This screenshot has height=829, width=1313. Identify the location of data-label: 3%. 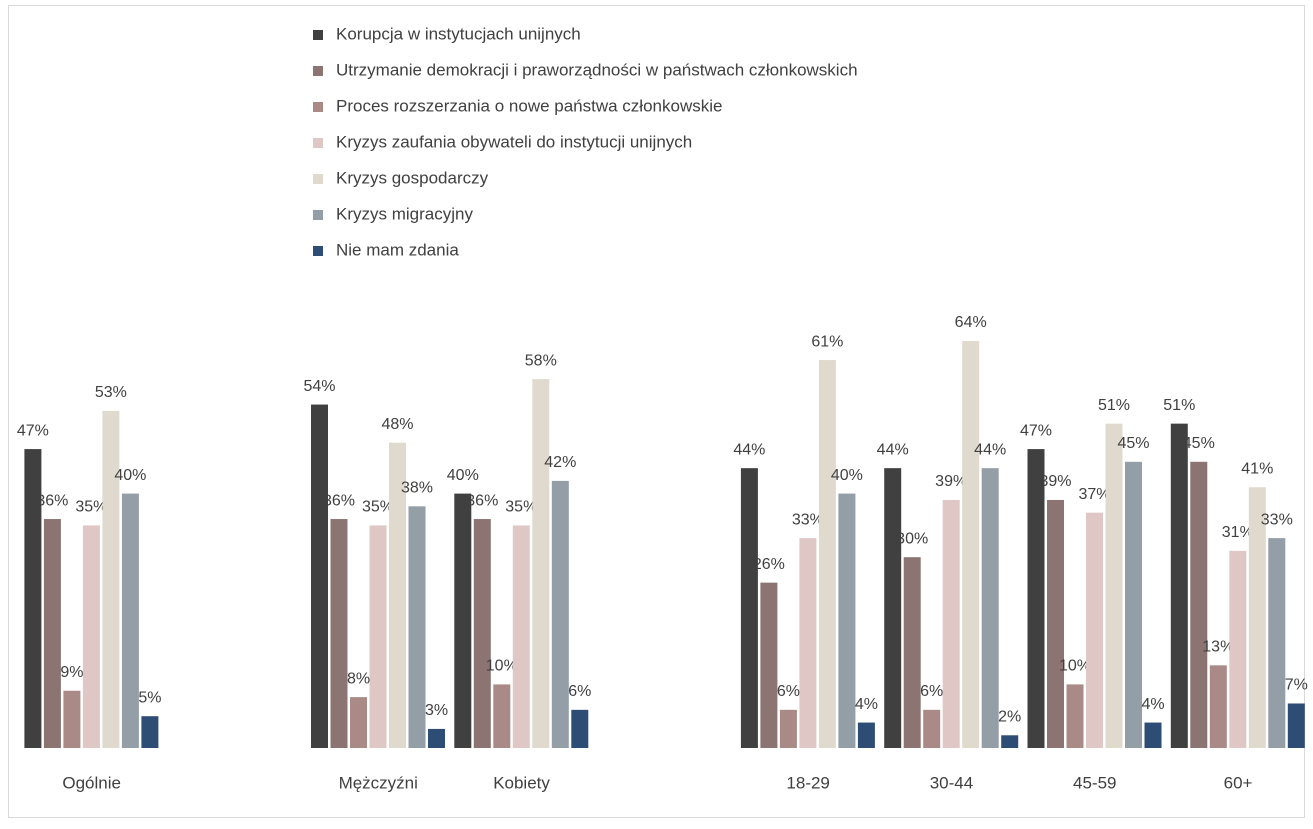
(436, 710).